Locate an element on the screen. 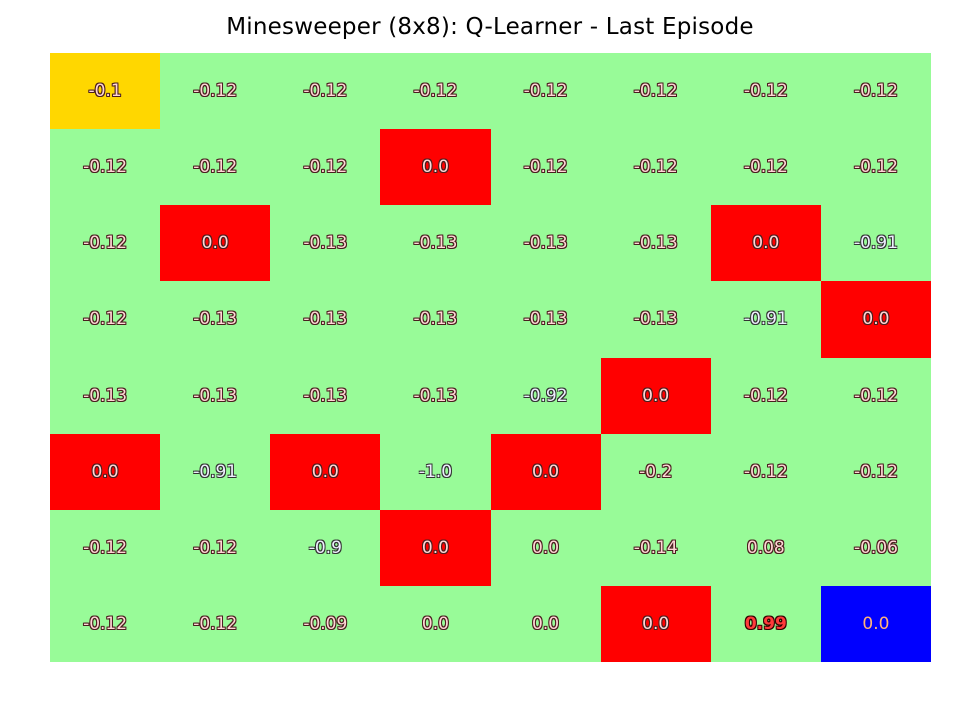 This screenshot has width=960, height=720. board-cell-2-0: -0.12 is located at coordinates (105, 243).